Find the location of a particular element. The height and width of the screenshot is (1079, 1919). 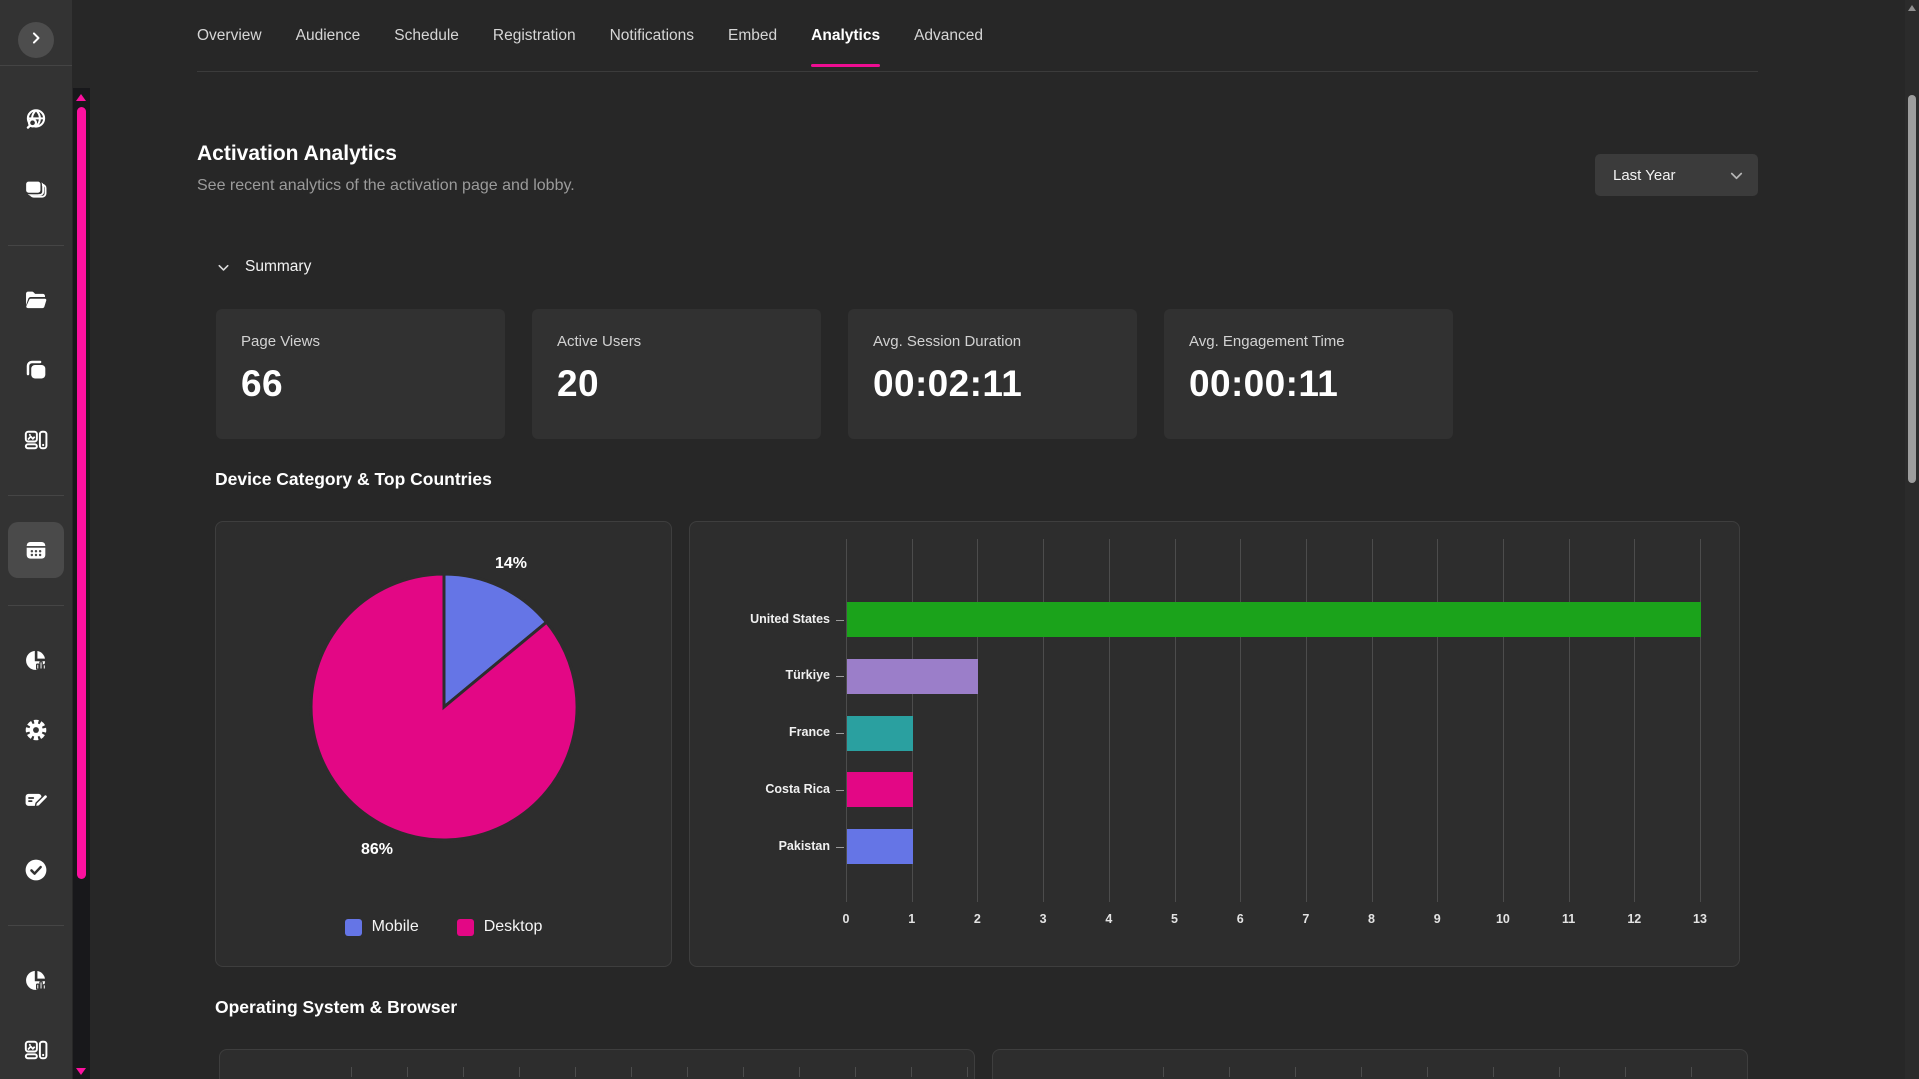

date-range-dropdown: Last Year is located at coordinates (1676, 175).